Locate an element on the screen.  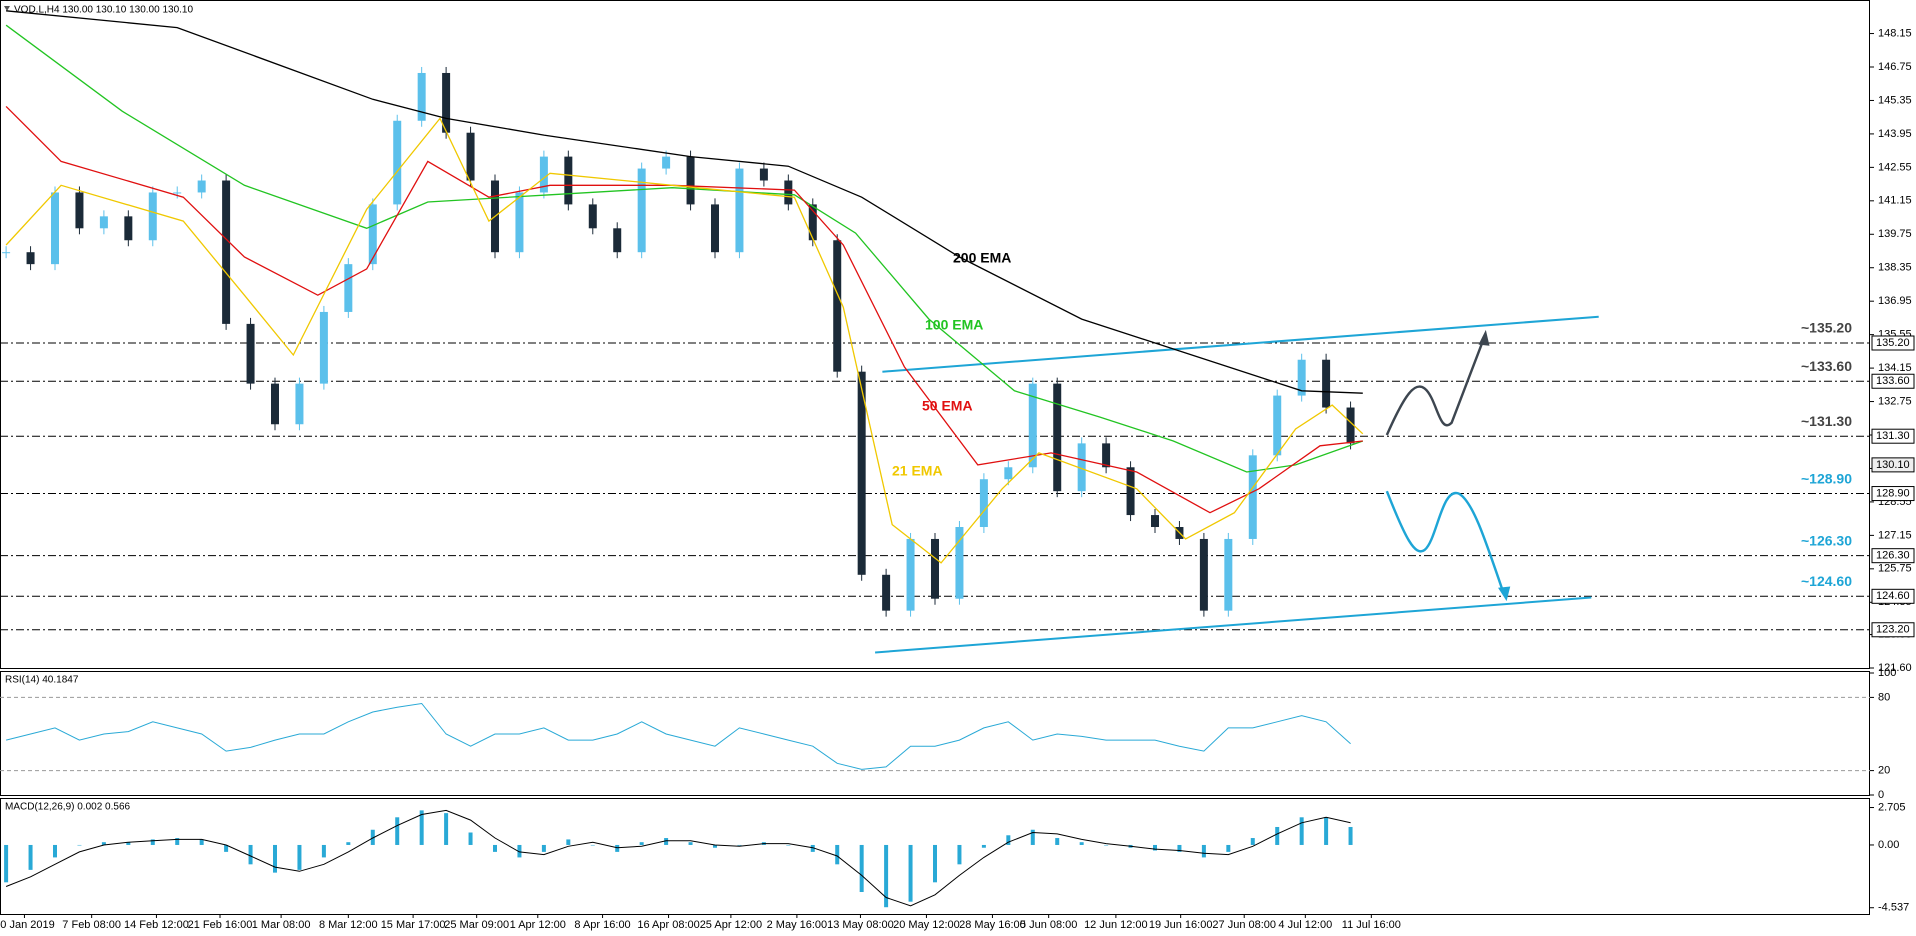
bull-arrowhead is located at coordinates (1484, 337).